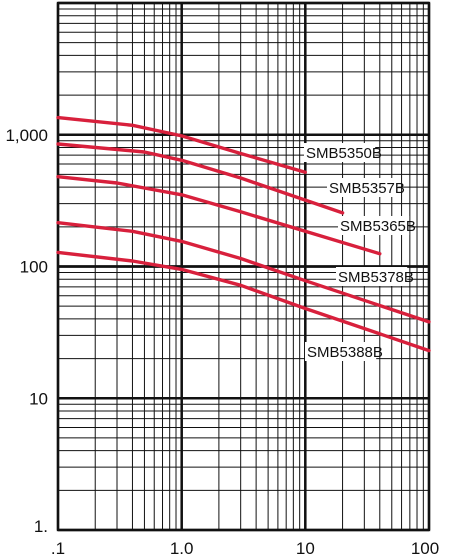  I want to click on y-tick-label: 1,000, so click(26, 135).